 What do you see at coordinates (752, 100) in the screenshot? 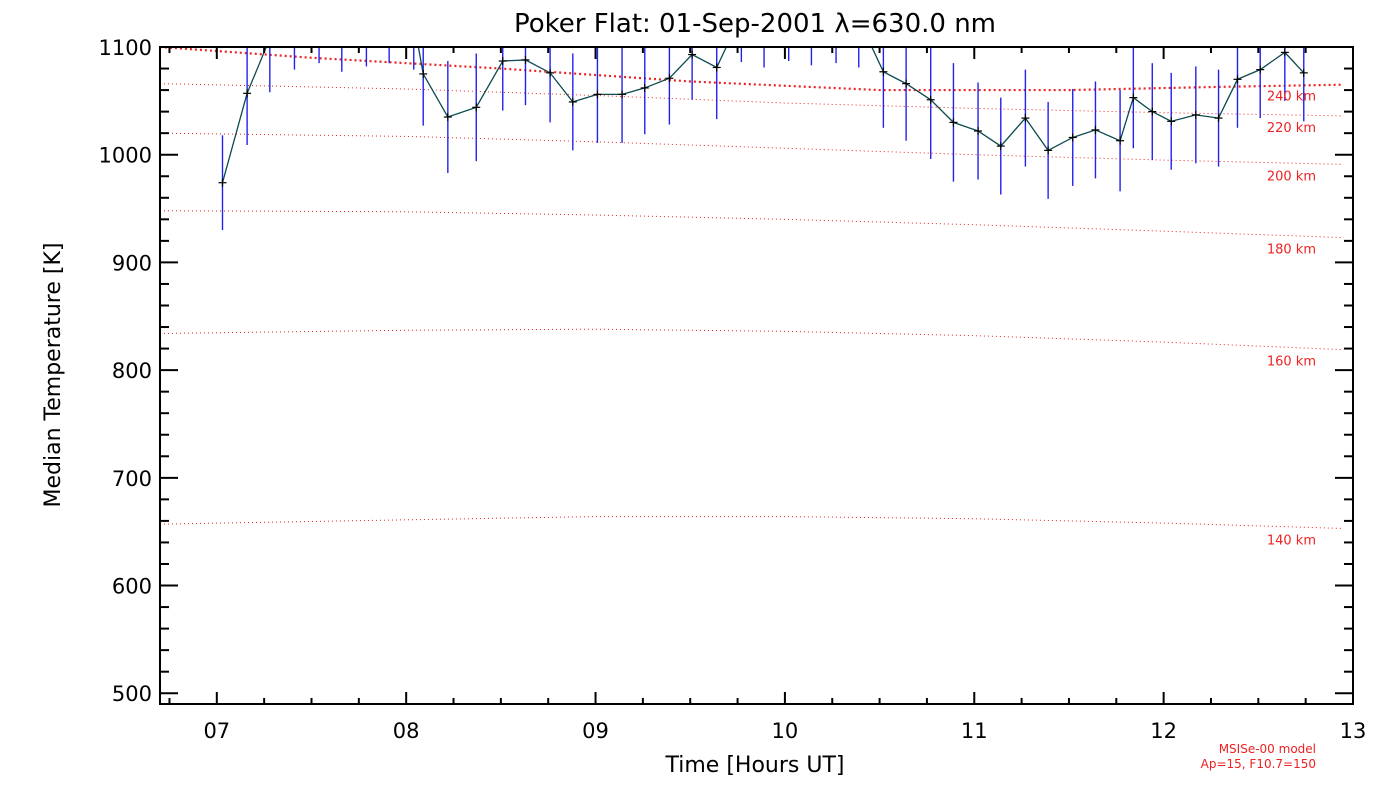
I see `model-line-220km` at bounding box center [752, 100].